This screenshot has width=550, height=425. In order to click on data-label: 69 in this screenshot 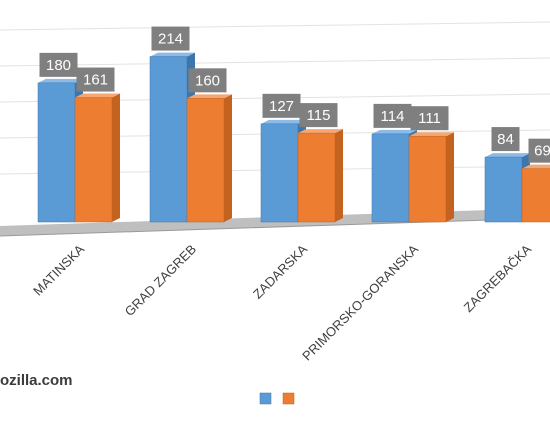, I will do `click(542, 151)`.